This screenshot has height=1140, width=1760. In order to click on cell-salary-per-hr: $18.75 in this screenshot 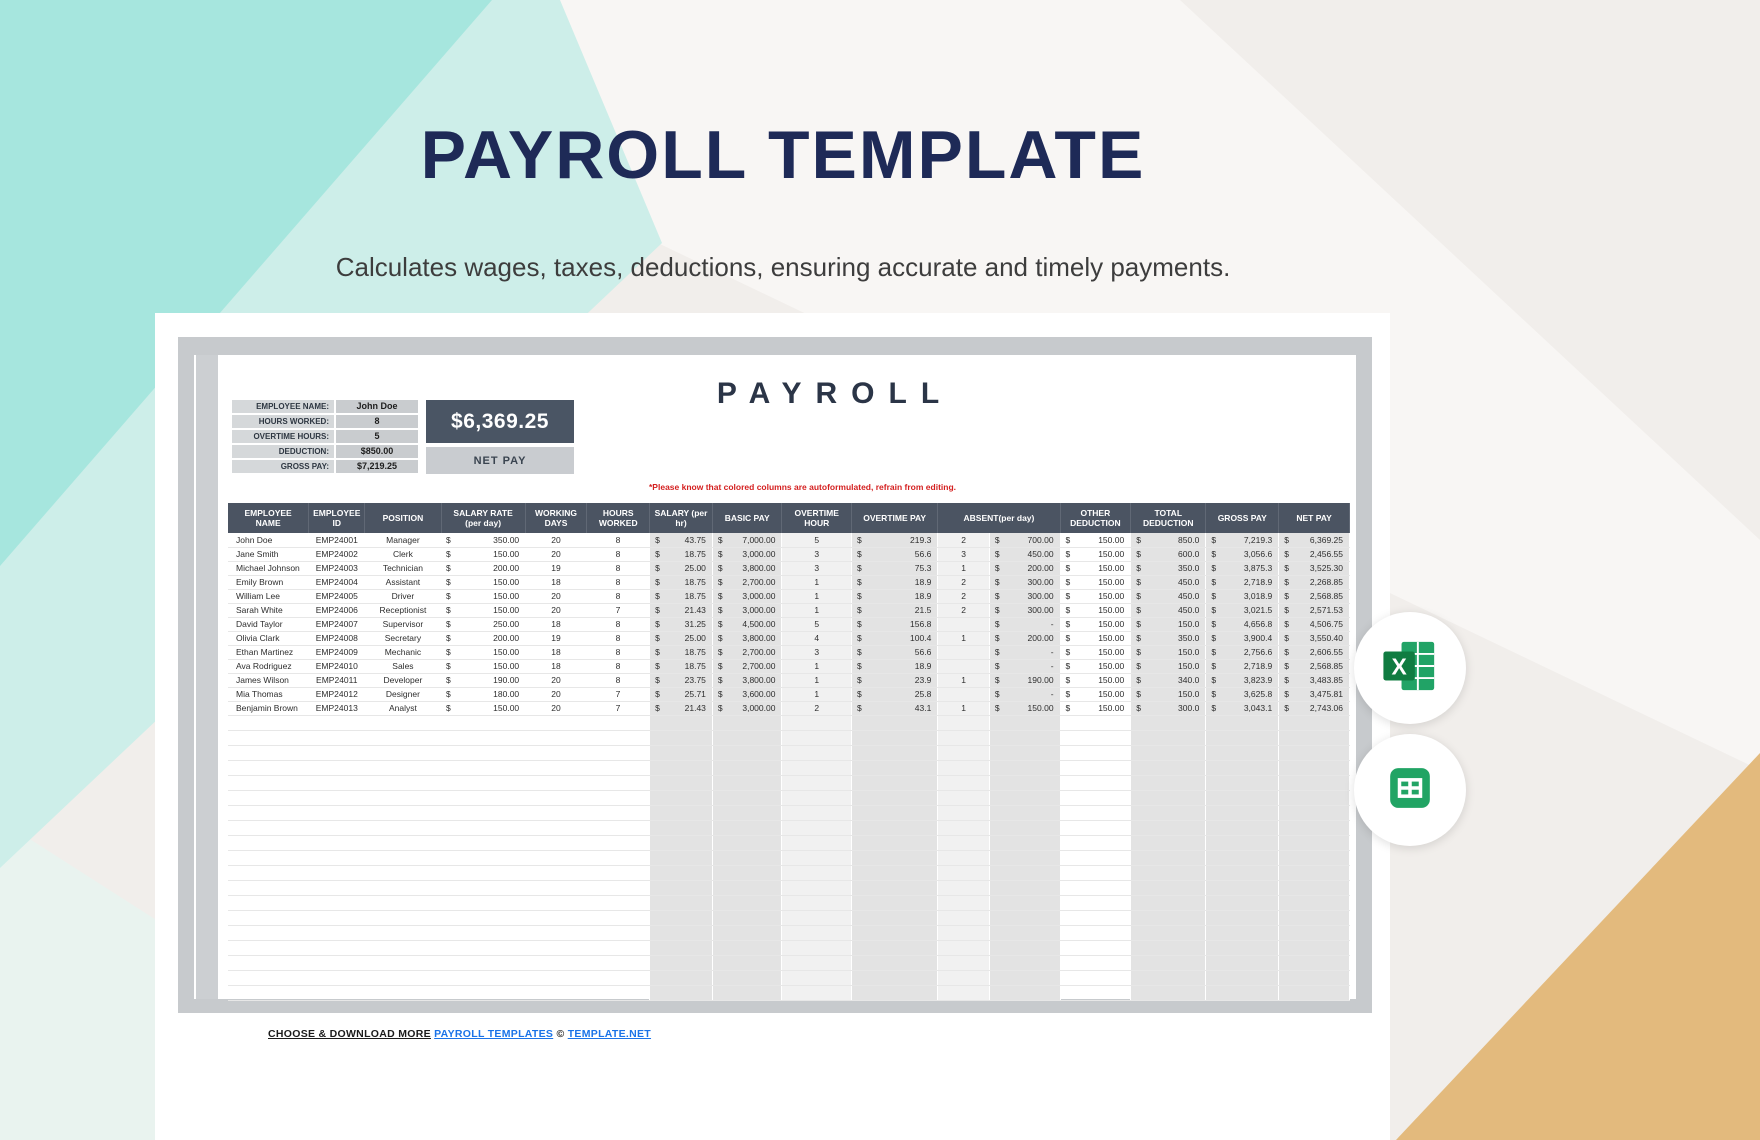, I will do `click(681, 596)`.